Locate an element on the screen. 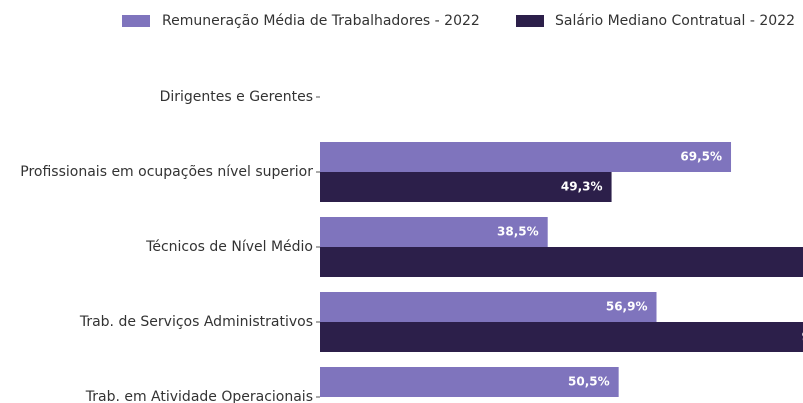 The height and width of the screenshot is (403, 803). value-label: 56,9% is located at coordinates (627, 307).